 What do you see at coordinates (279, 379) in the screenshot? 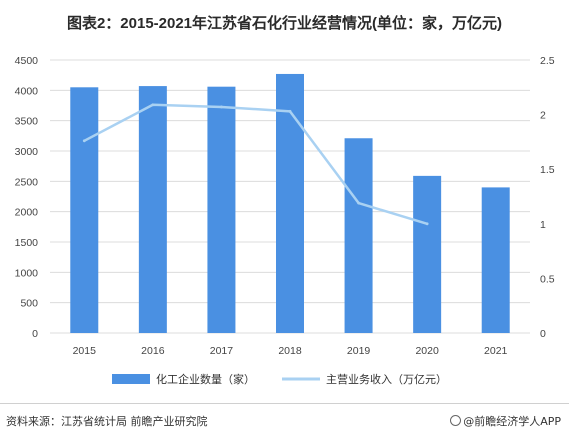
I see `legend: 化工企业数量（家） 主营业务收入（万亿元）` at bounding box center [279, 379].